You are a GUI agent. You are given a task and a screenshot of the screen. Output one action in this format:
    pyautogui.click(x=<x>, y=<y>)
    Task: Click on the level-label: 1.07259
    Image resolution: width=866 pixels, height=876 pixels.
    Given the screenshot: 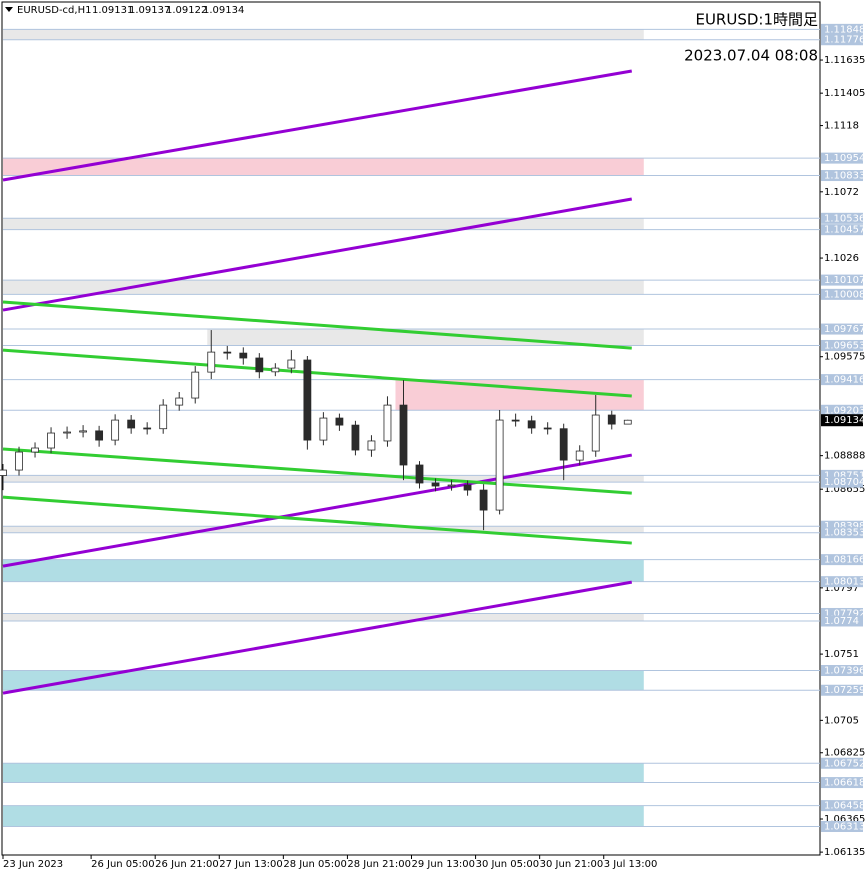 What is the action you would take?
    pyautogui.click(x=844, y=690)
    